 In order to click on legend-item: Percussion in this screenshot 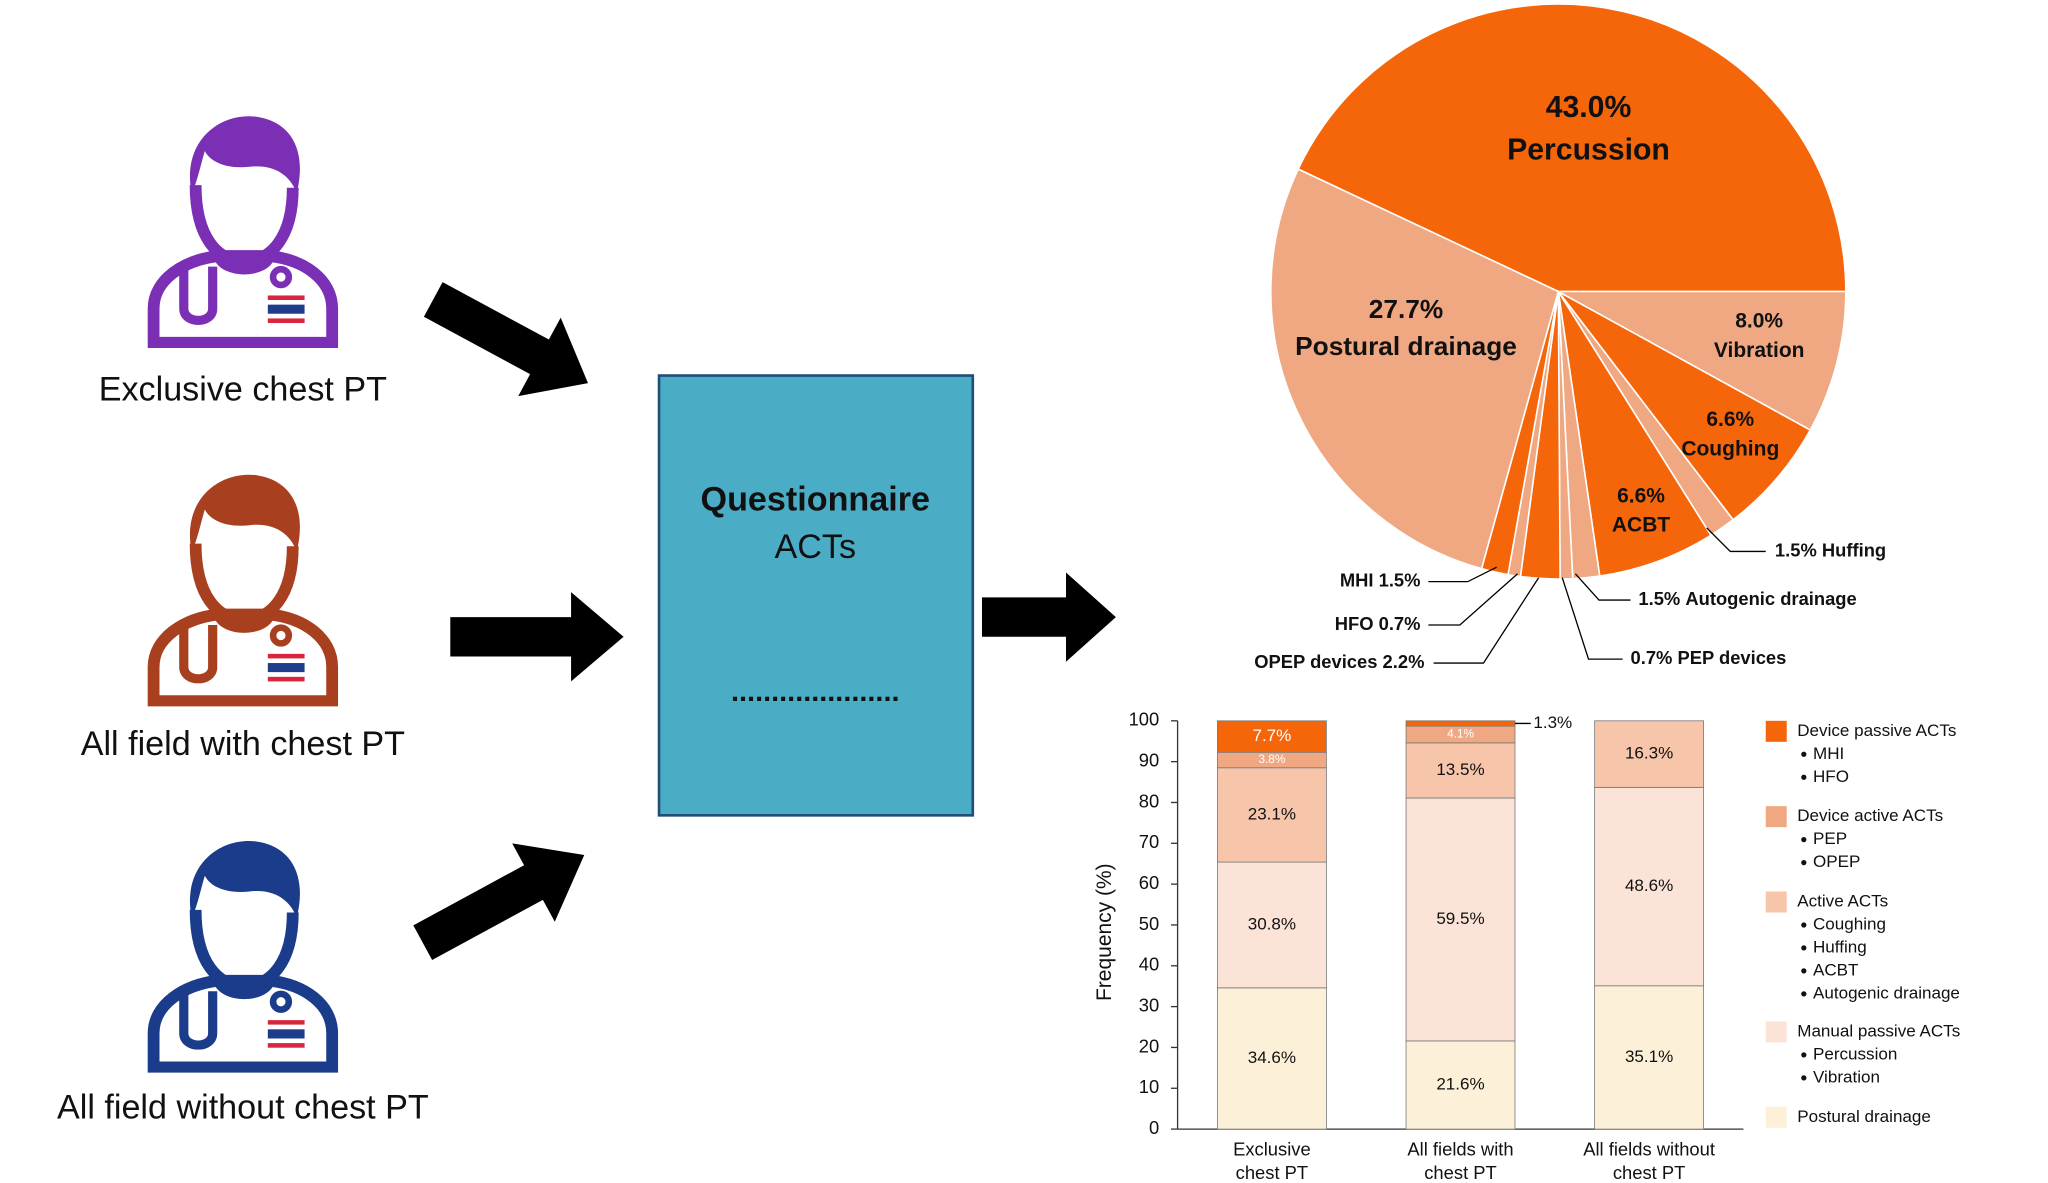, I will do `click(1855, 1053)`.